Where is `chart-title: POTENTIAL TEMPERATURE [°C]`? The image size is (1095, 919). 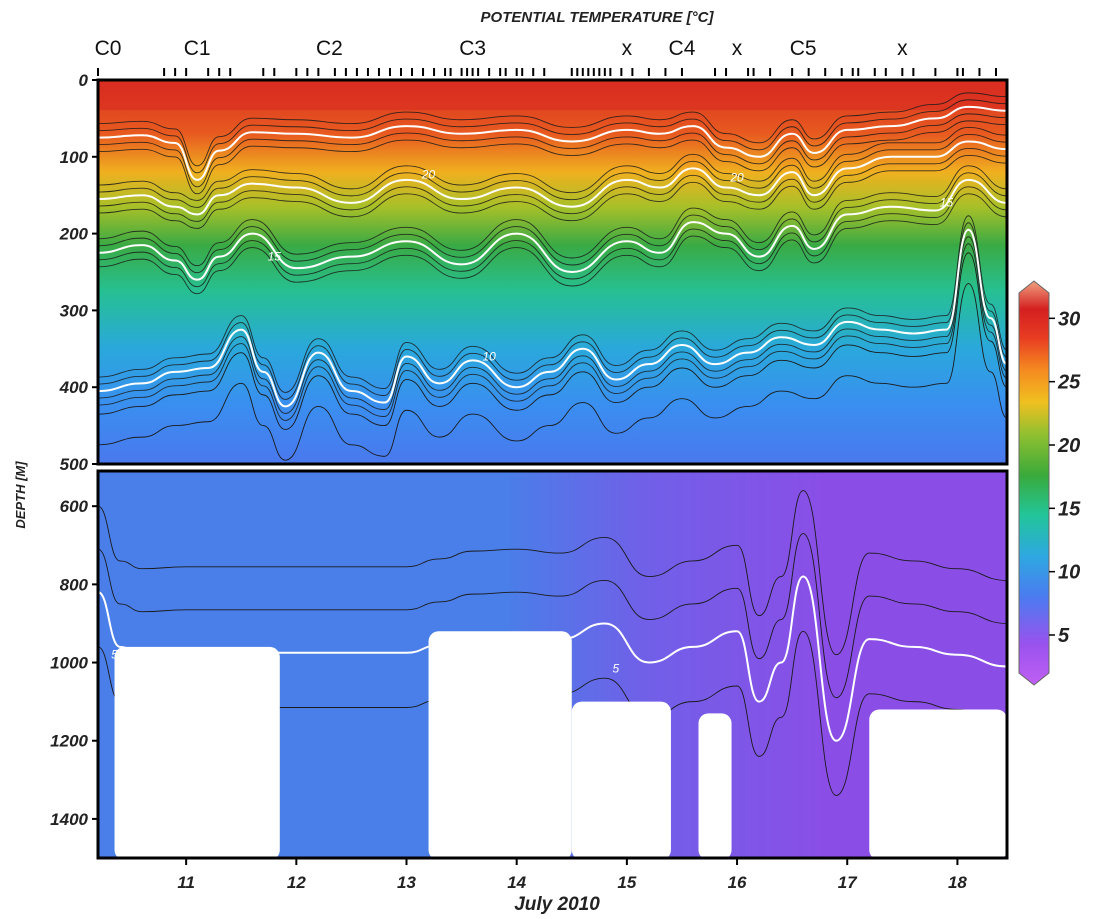
chart-title: POTENTIAL TEMPERATURE [°C] is located at coordinates (598, 17).